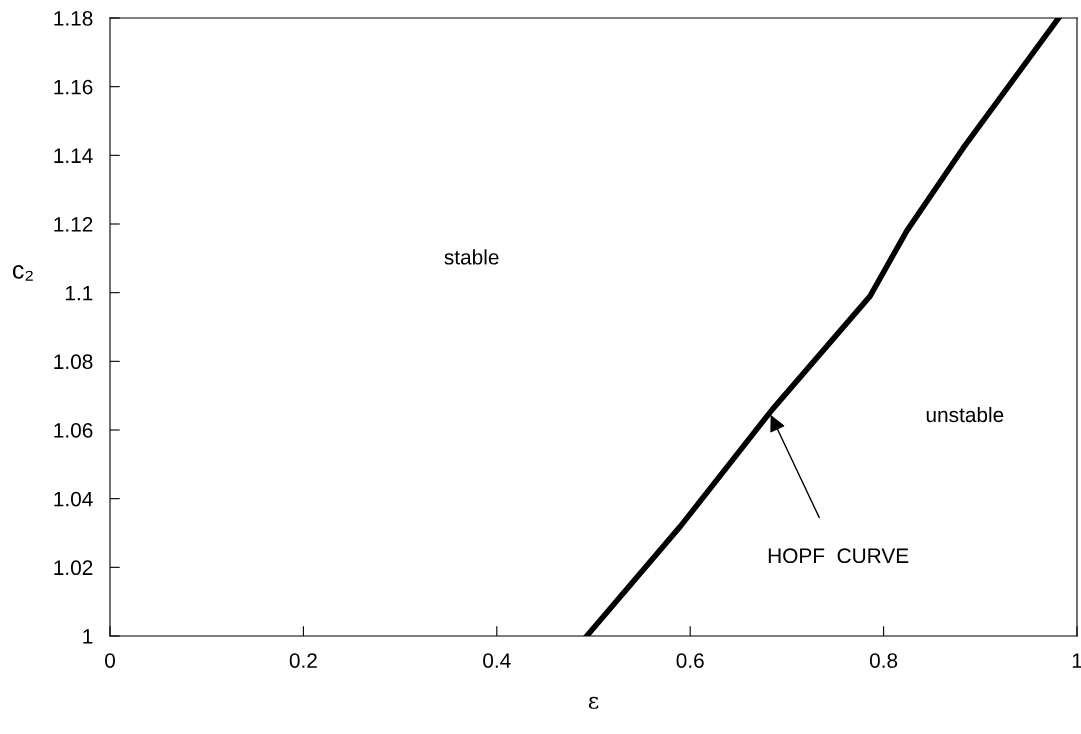  I want to click on y-tick-label: 1.04, so click(73, 499).